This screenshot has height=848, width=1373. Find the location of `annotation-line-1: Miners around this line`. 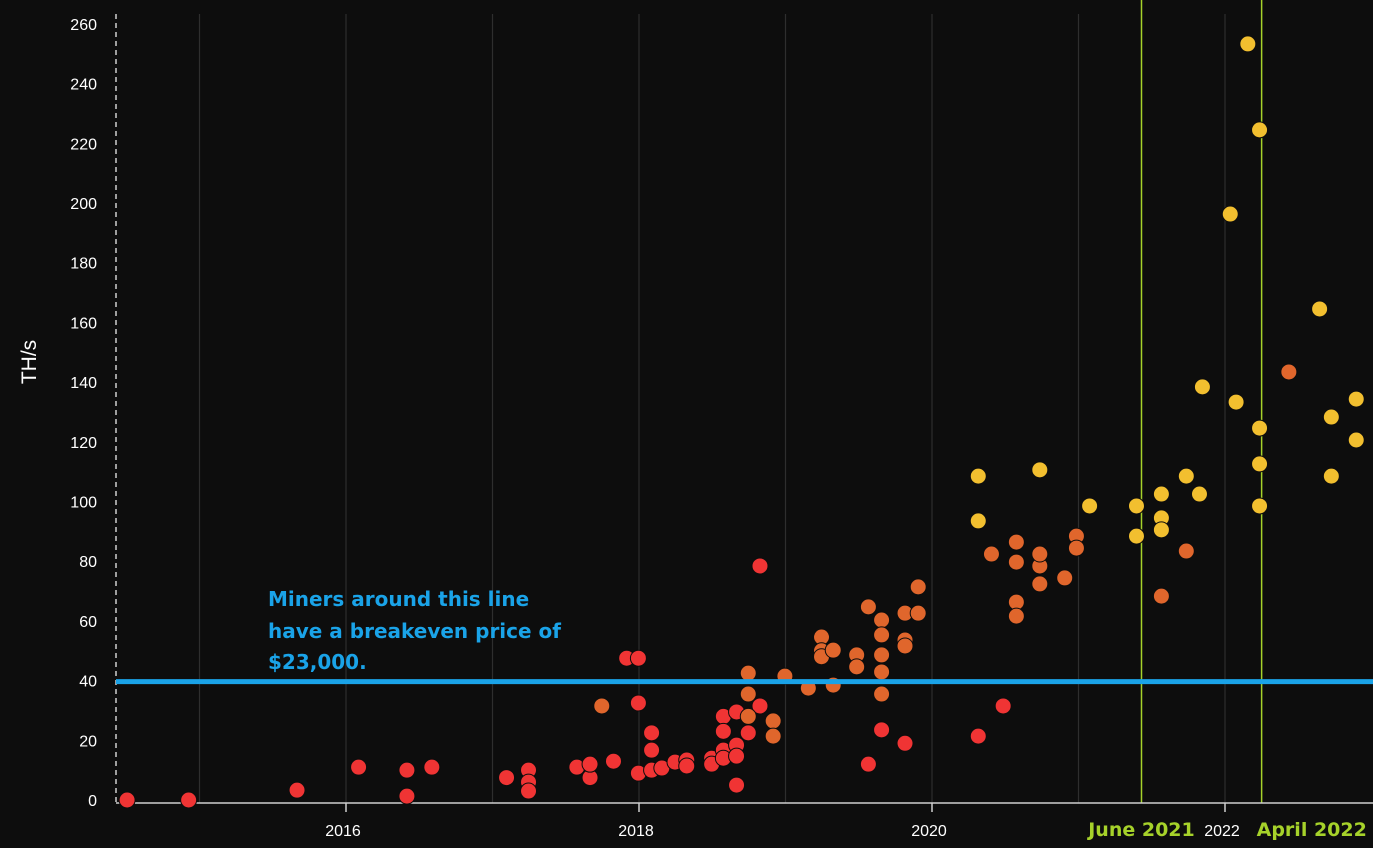

annotation-line-1: Miners around this line is located at coordinates (398, 599).